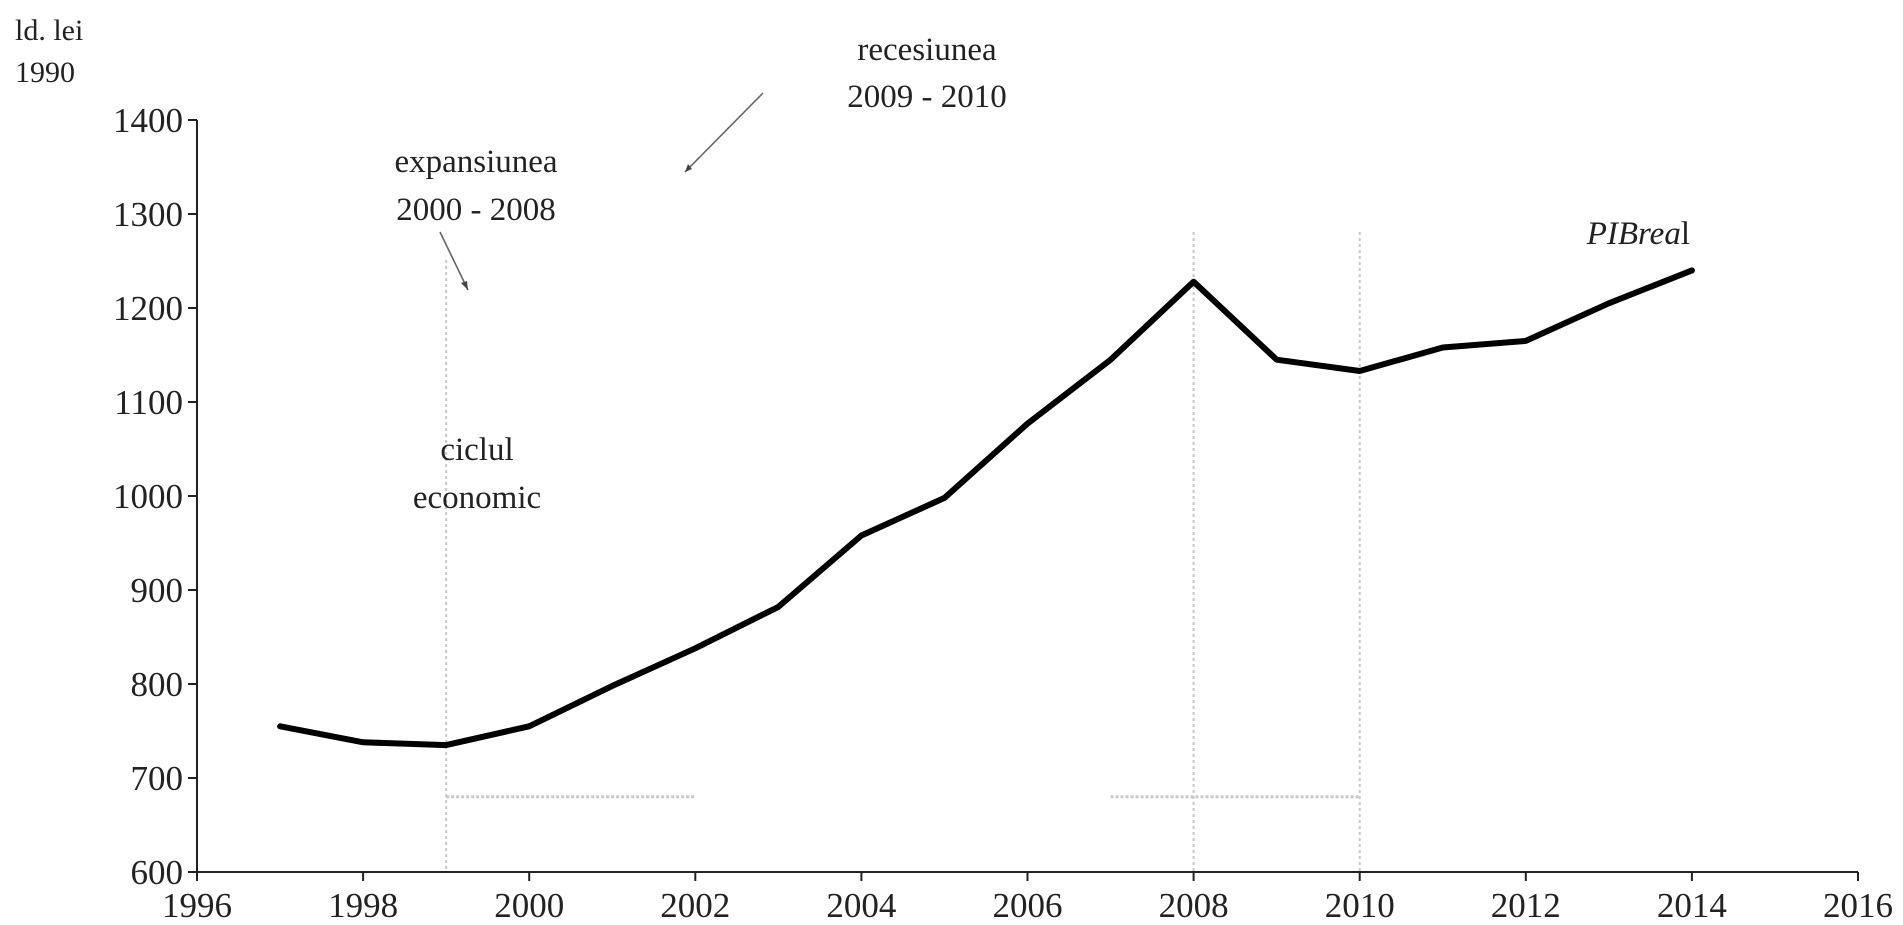 The height and width of the screenshot is (925, 1903). Describe the element at coordinates (157, 778) in the screenshot. I see `y-tick-label-700: 700` at that location.